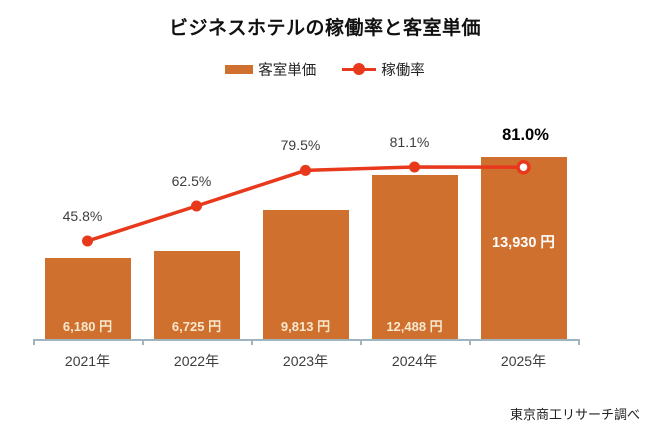 Image resolution: width=650 pixels, height=437 pixels. I want to click on bar-2024年, so click(414, 257).